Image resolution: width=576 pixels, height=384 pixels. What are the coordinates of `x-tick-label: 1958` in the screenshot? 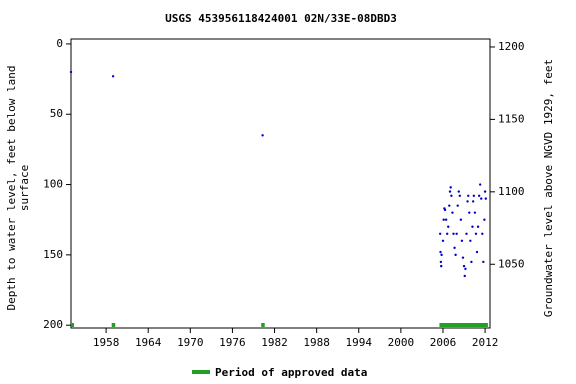 It's located at (106, 342).